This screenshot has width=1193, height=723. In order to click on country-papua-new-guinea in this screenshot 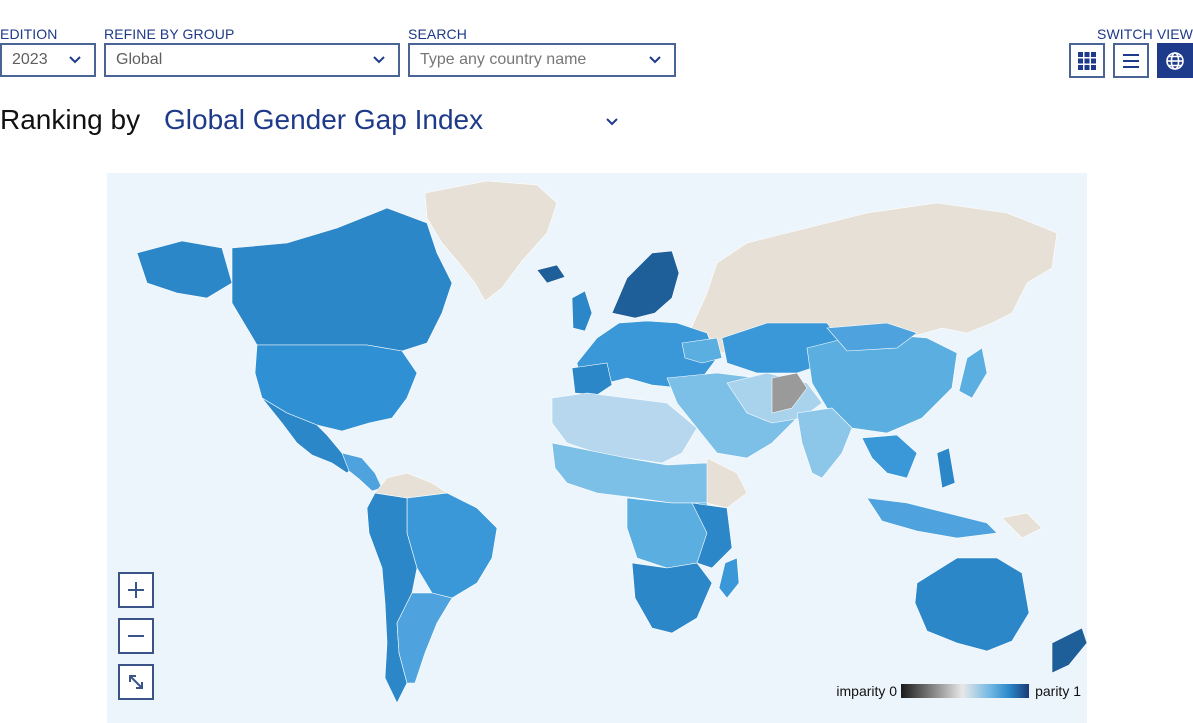, I will do `click(1022, 525)`.